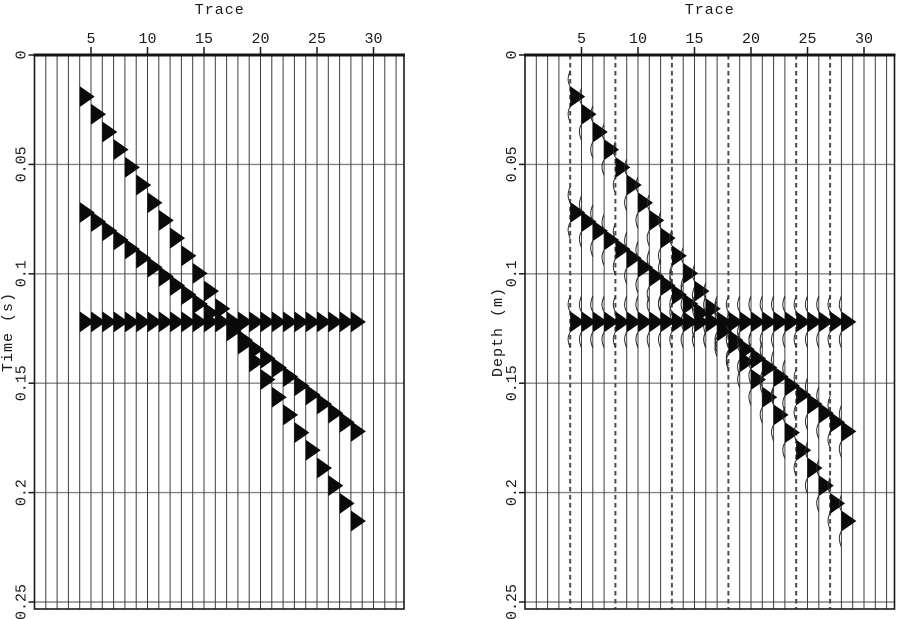 This screenshot has width=897, height=619. Describe the element at coordinates (260, 39) in the screenshot. I see `x-tick-label: 20` at that location.